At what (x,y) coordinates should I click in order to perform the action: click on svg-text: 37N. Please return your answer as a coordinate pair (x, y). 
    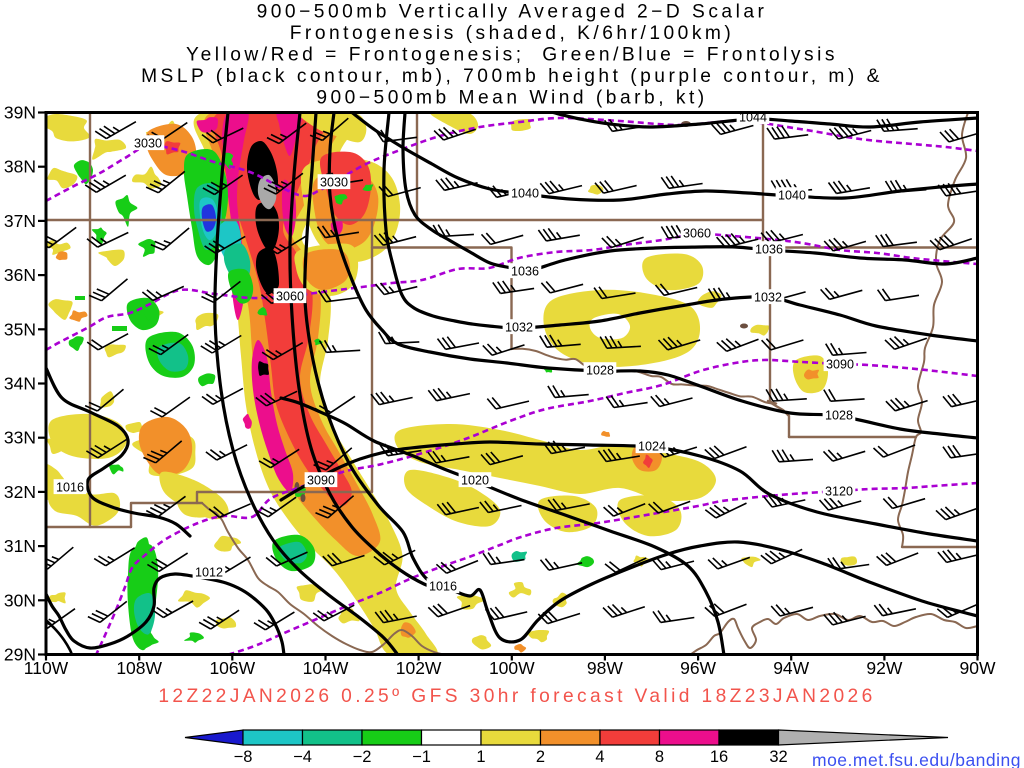
    Looking at the image, I should click on (20, 221).